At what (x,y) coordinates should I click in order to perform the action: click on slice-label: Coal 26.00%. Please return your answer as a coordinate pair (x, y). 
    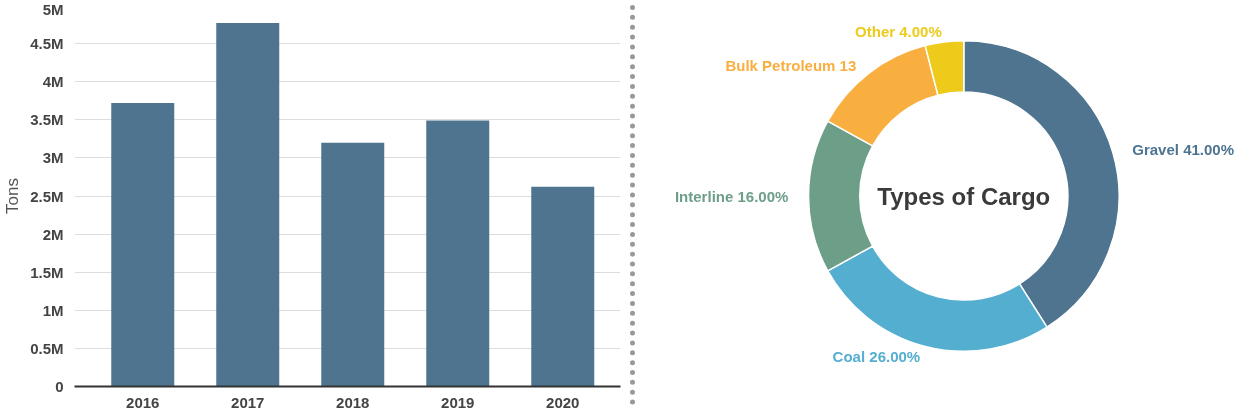
    Looking at the image, I should click on (876, 356).